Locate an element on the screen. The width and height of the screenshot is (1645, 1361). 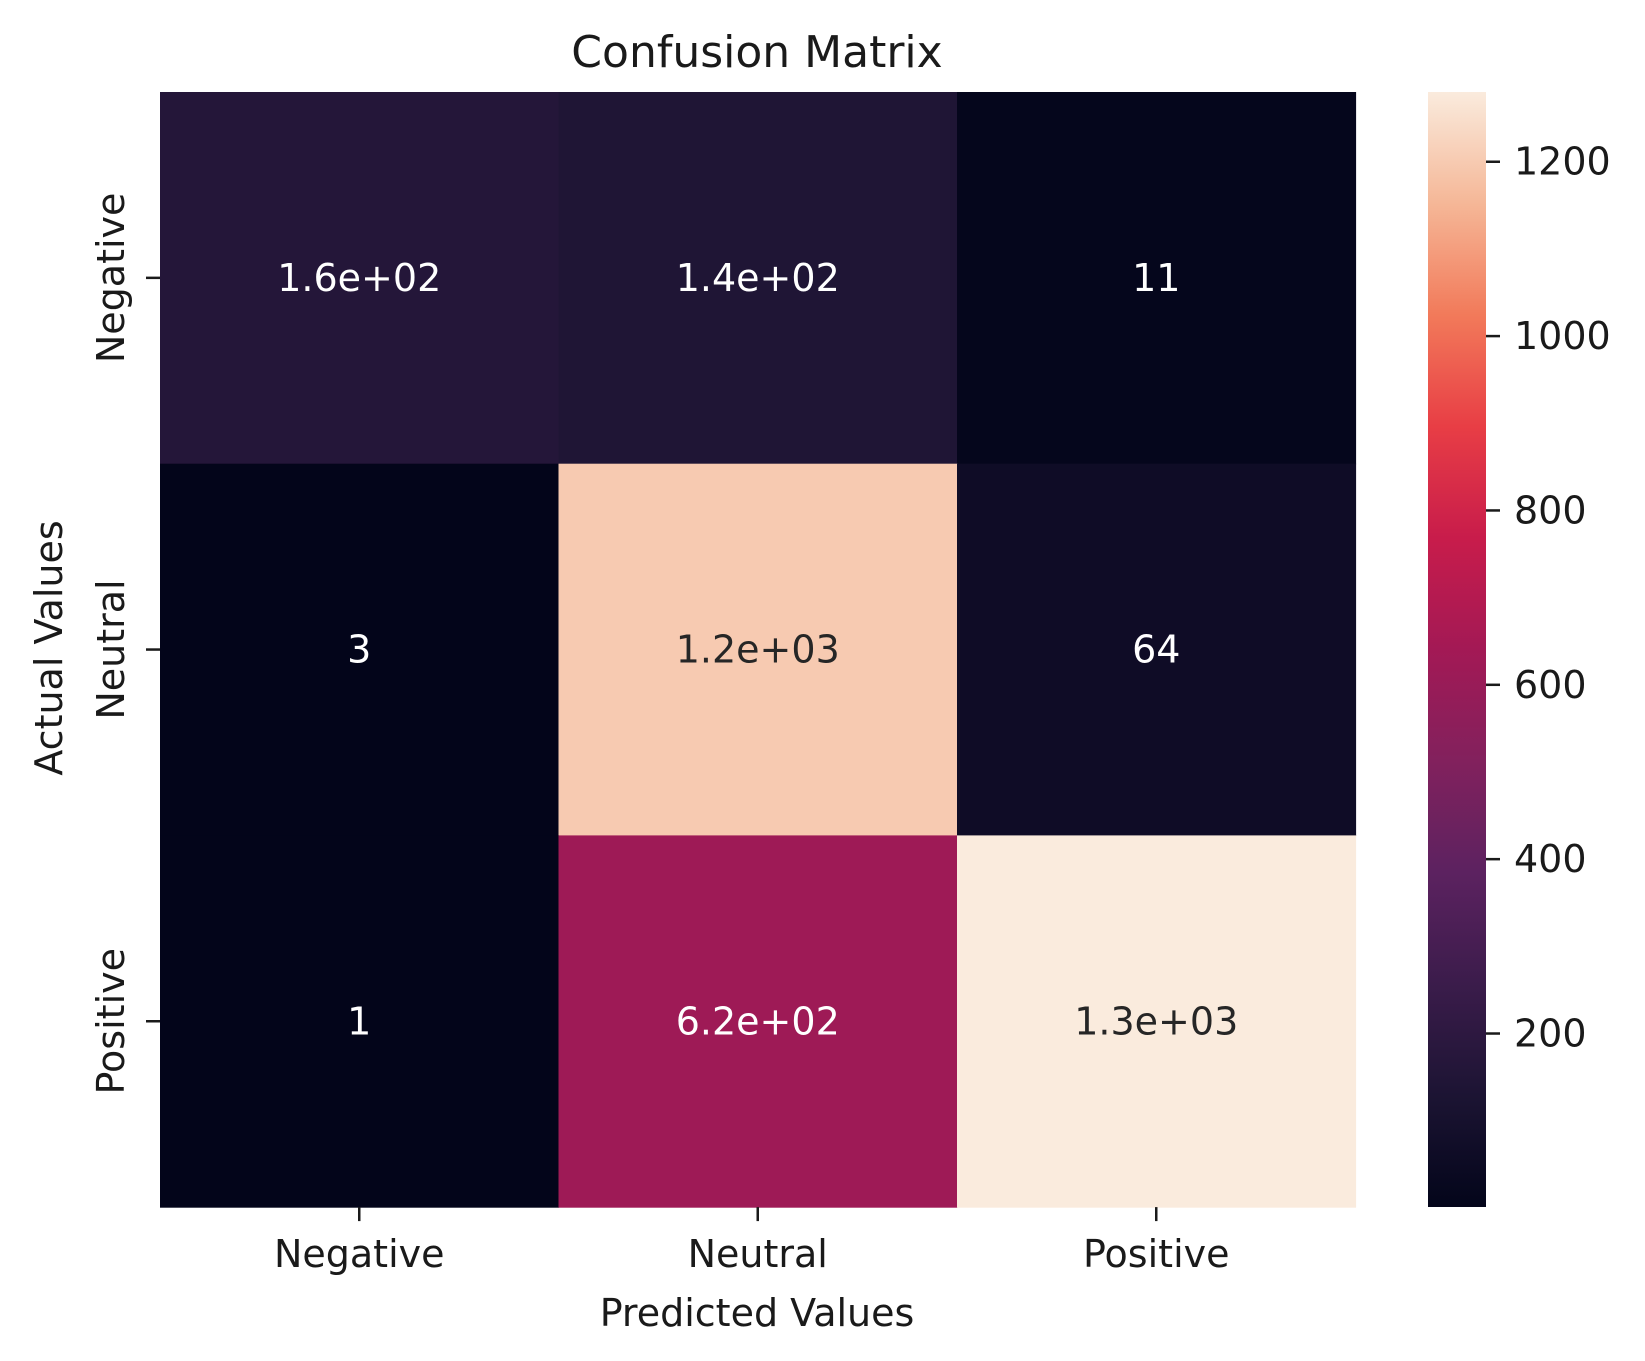
cell-value-label: 1.3e+03 is located at coordinates (1156, 1021).